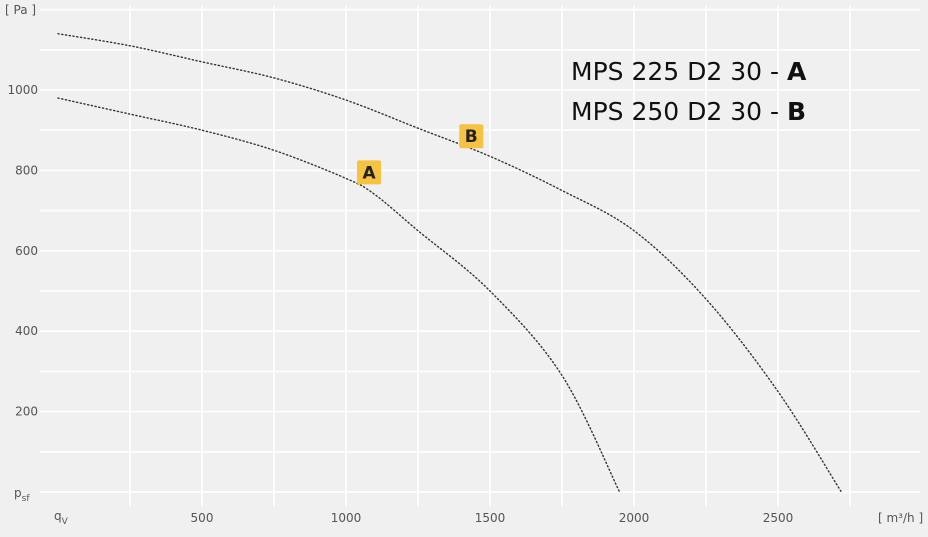  Describe the element at coordinates (26, 170) in the screenshot. I see `y-tick-label: 800` at that location.